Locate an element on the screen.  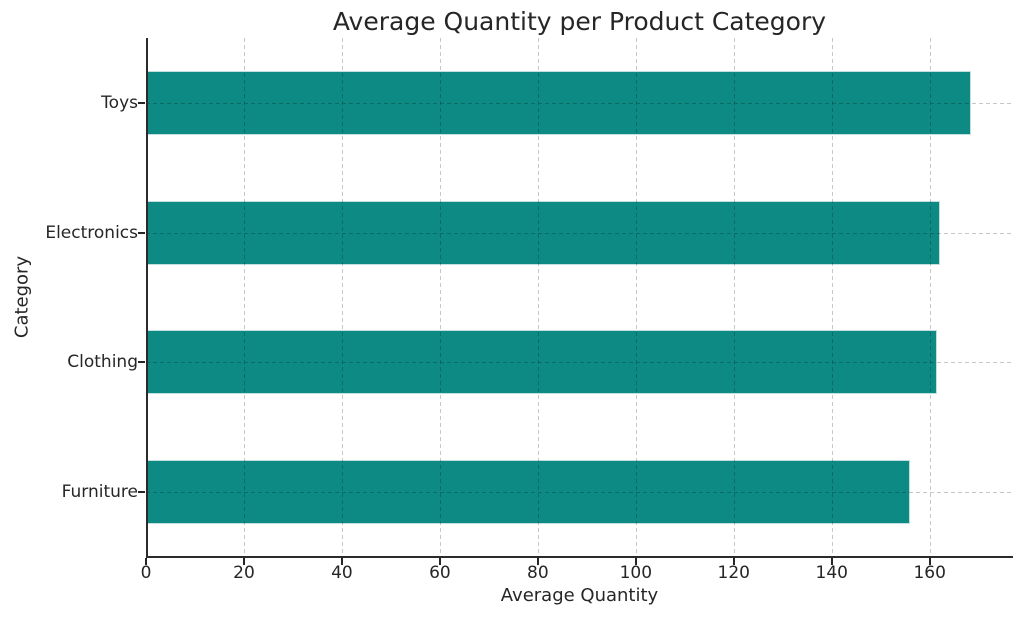
y-tick-label: Electronics is located at coordinates (91, 232).